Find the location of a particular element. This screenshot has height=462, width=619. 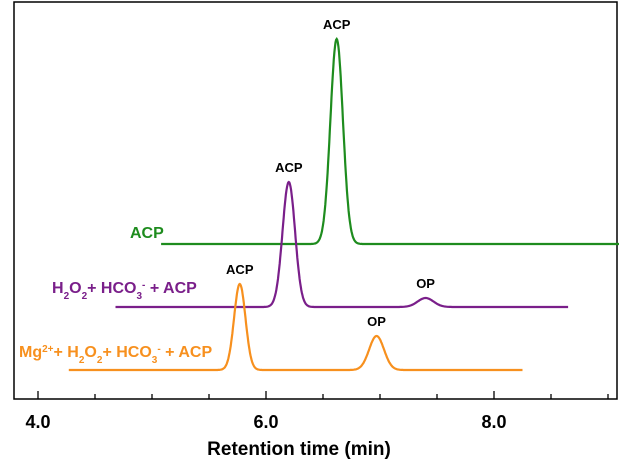

x-tick-label: 8.0 is located at coordinates (493, 422).